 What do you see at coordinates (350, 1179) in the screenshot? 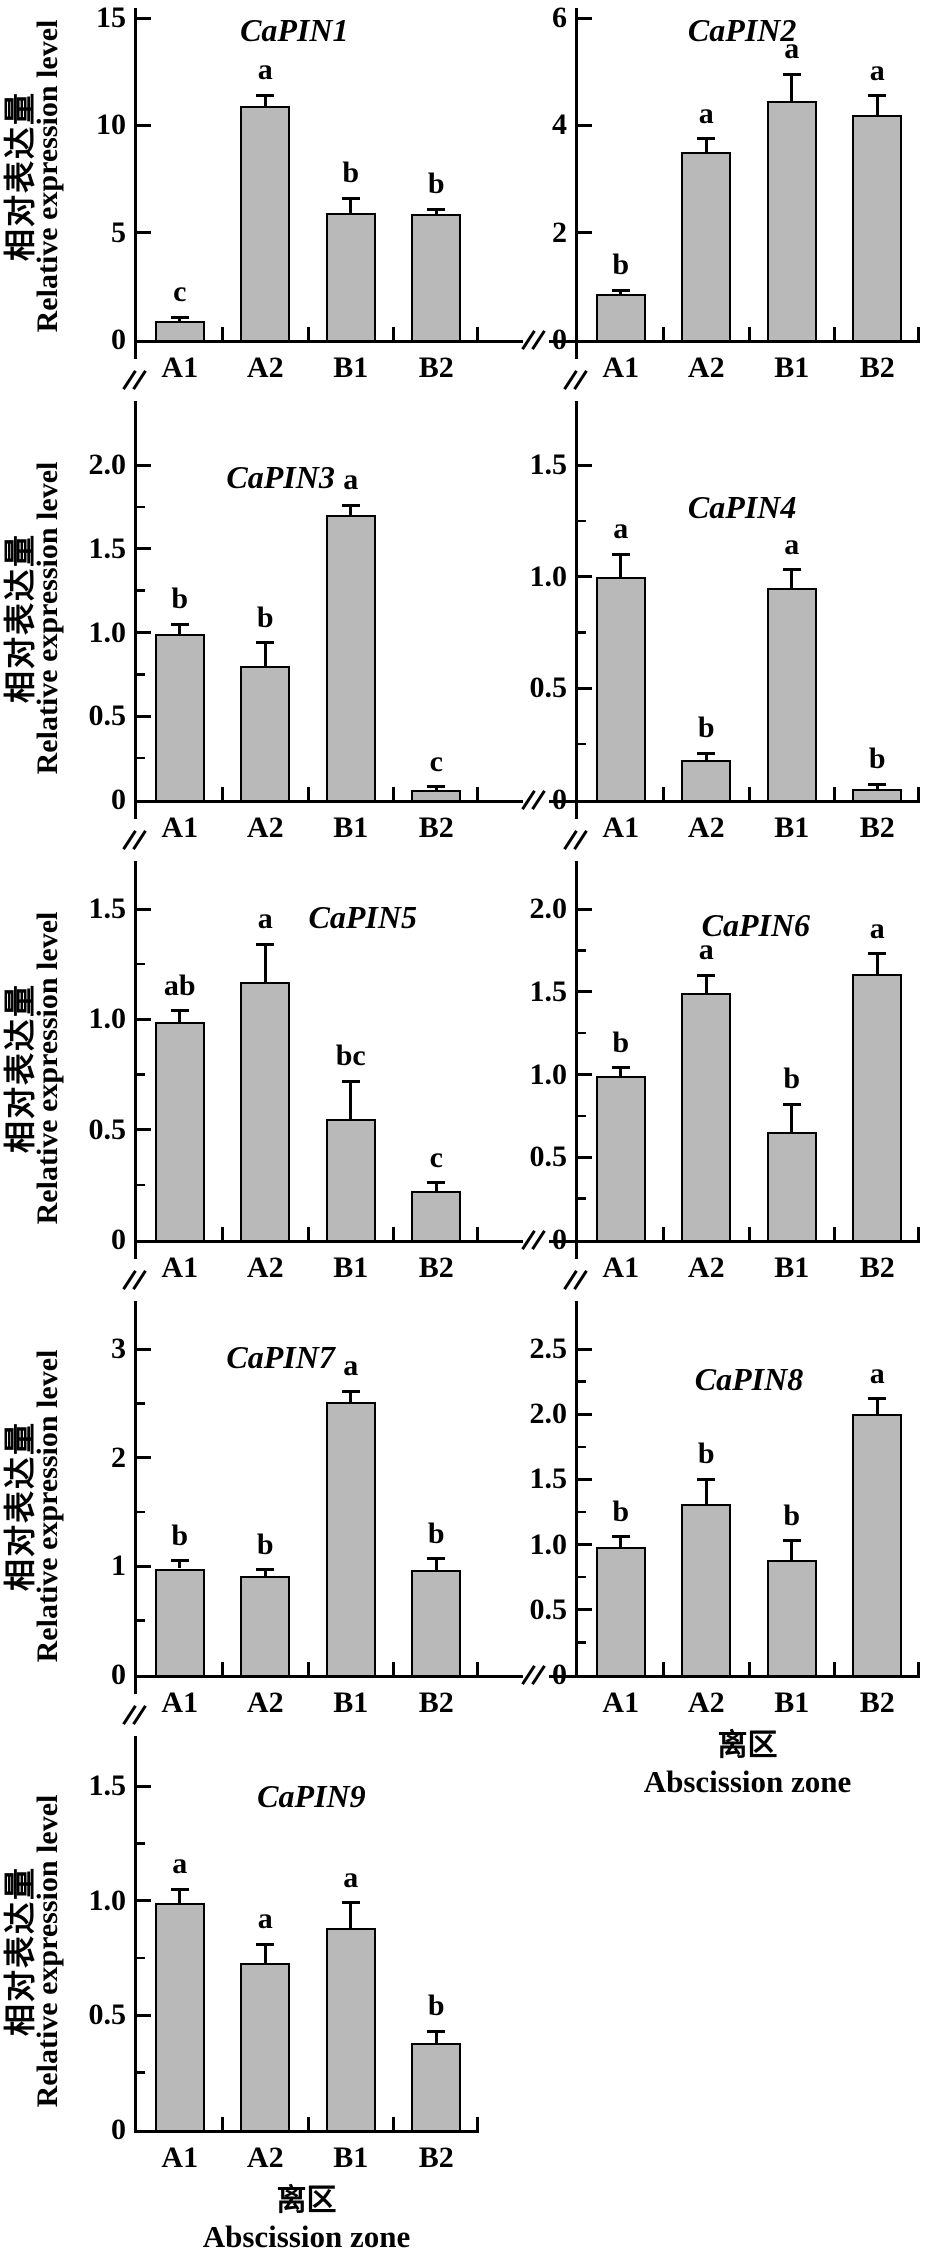
I see `bar-capin5-b1` at bounding box center [350, 1179].